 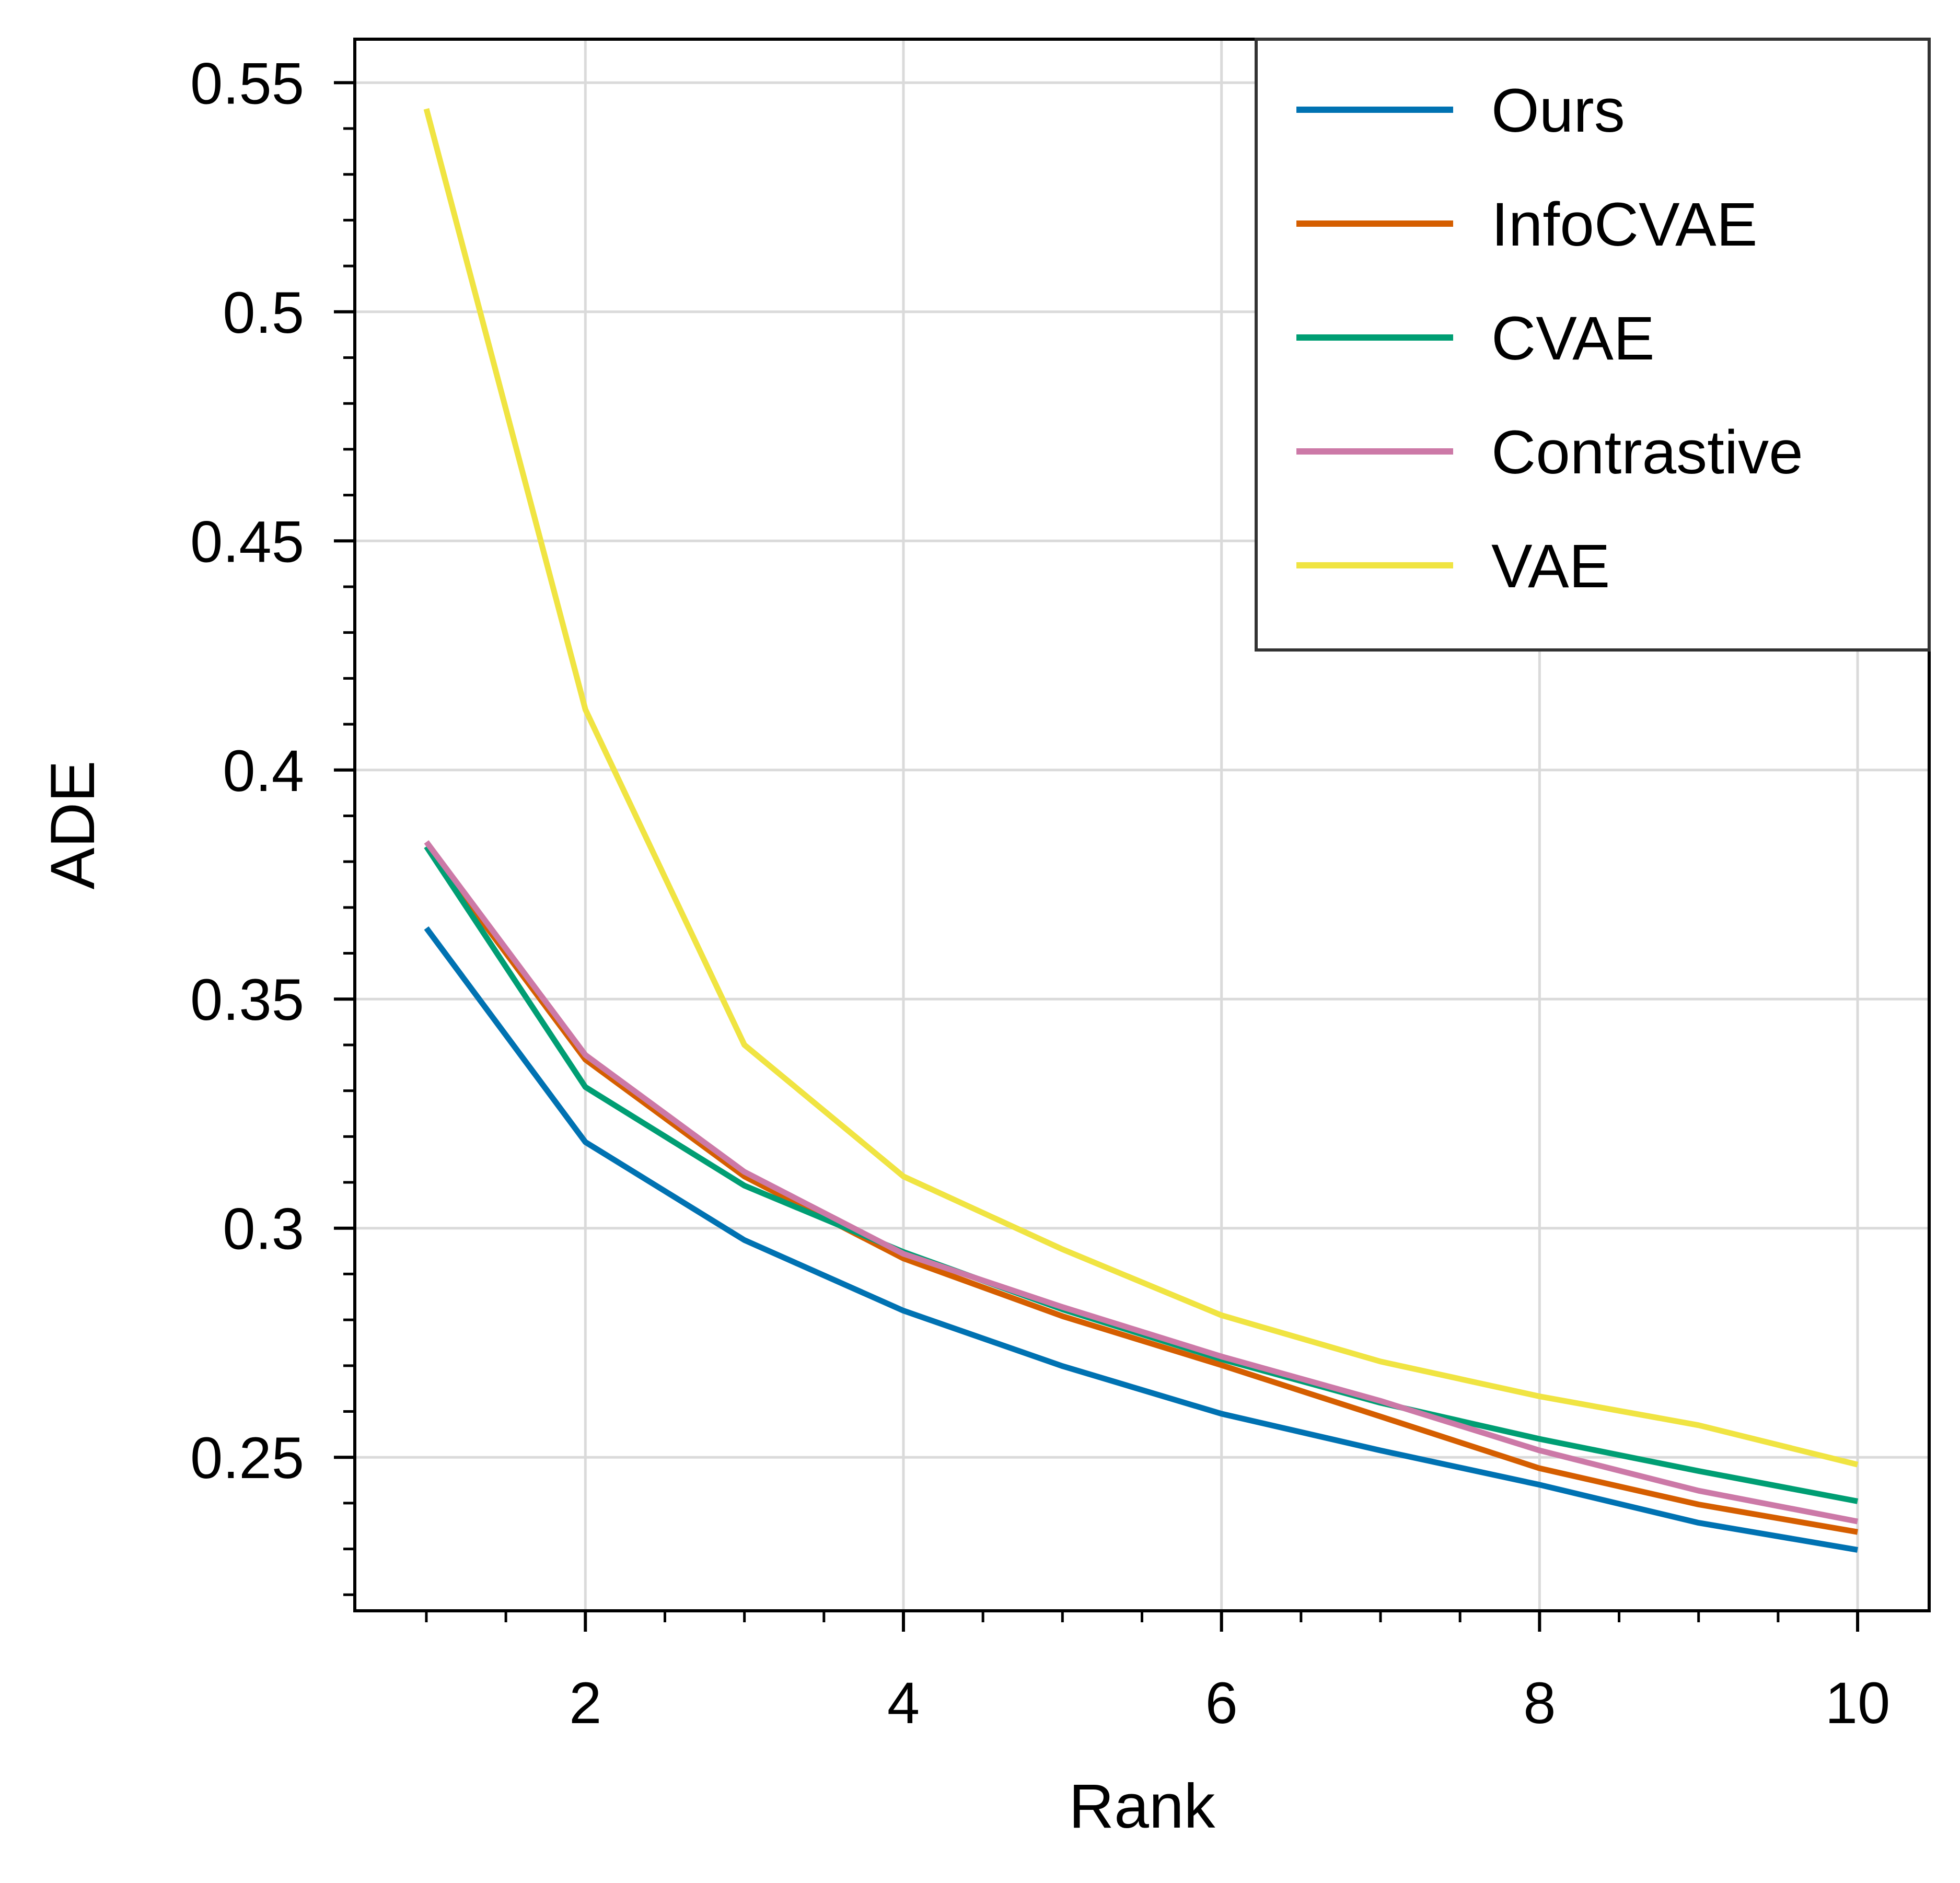 I want to click on y-tick-label: 0.4, so click(x=263, y=771).